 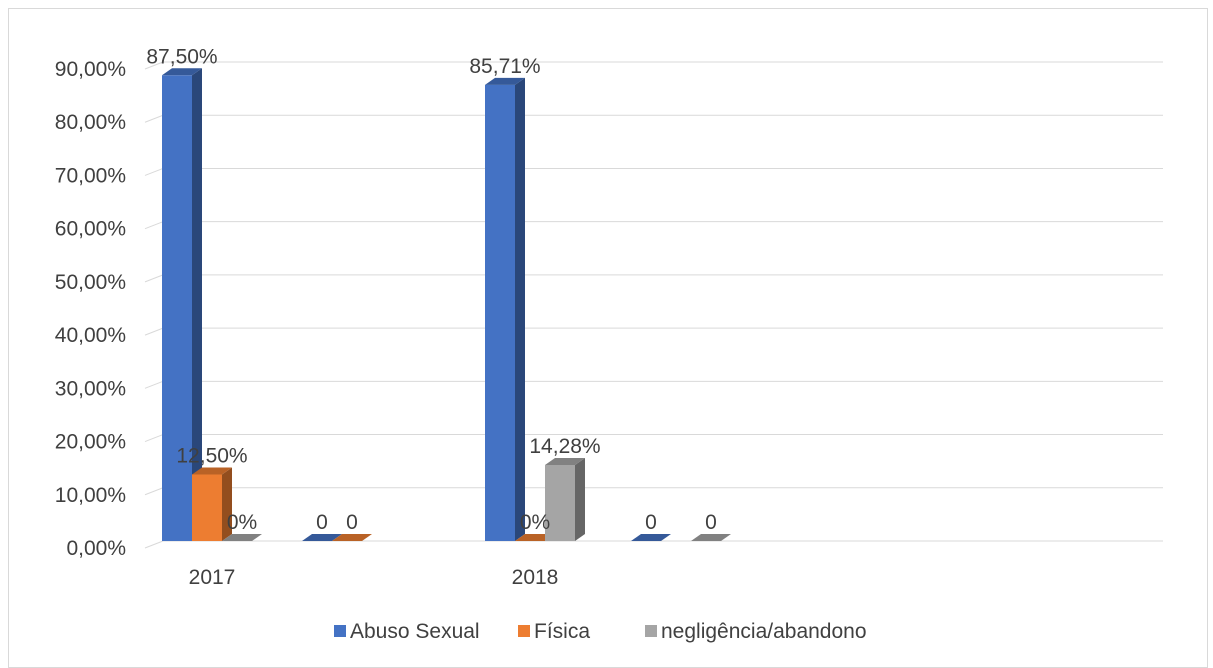 What do you see at coordinates (90, 69) in the screenshot?
I see `y-tick-label: 90,00%` at bounding box center [90, 69].